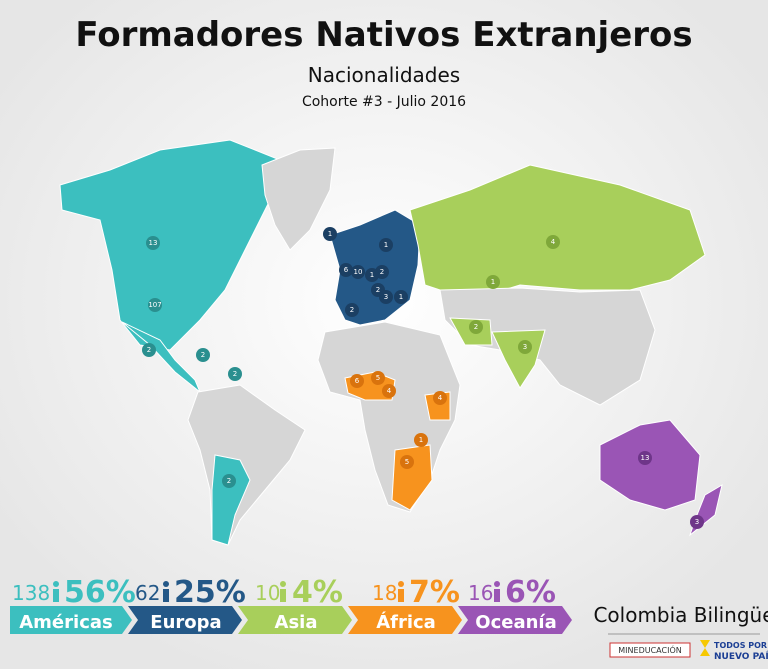  I want to click on region-oceania: 16 6% Oceanía, so click(515, 604).